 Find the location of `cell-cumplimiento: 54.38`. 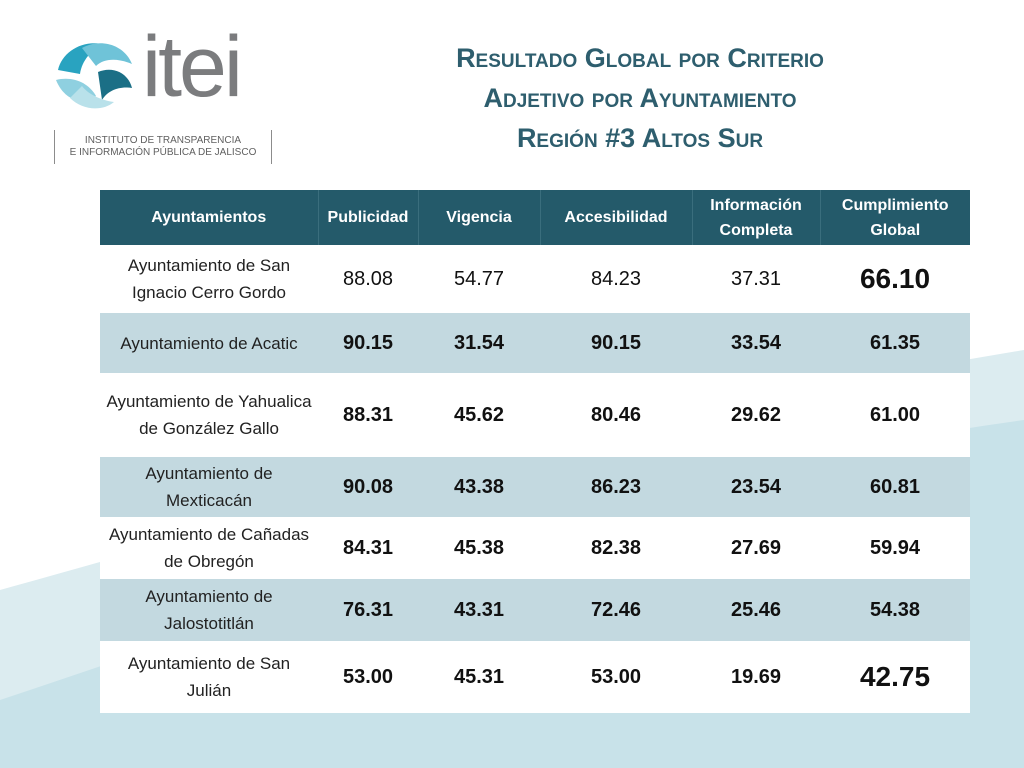

cell-cumplimiento: 54.38 is located at coordinates (895, 610).